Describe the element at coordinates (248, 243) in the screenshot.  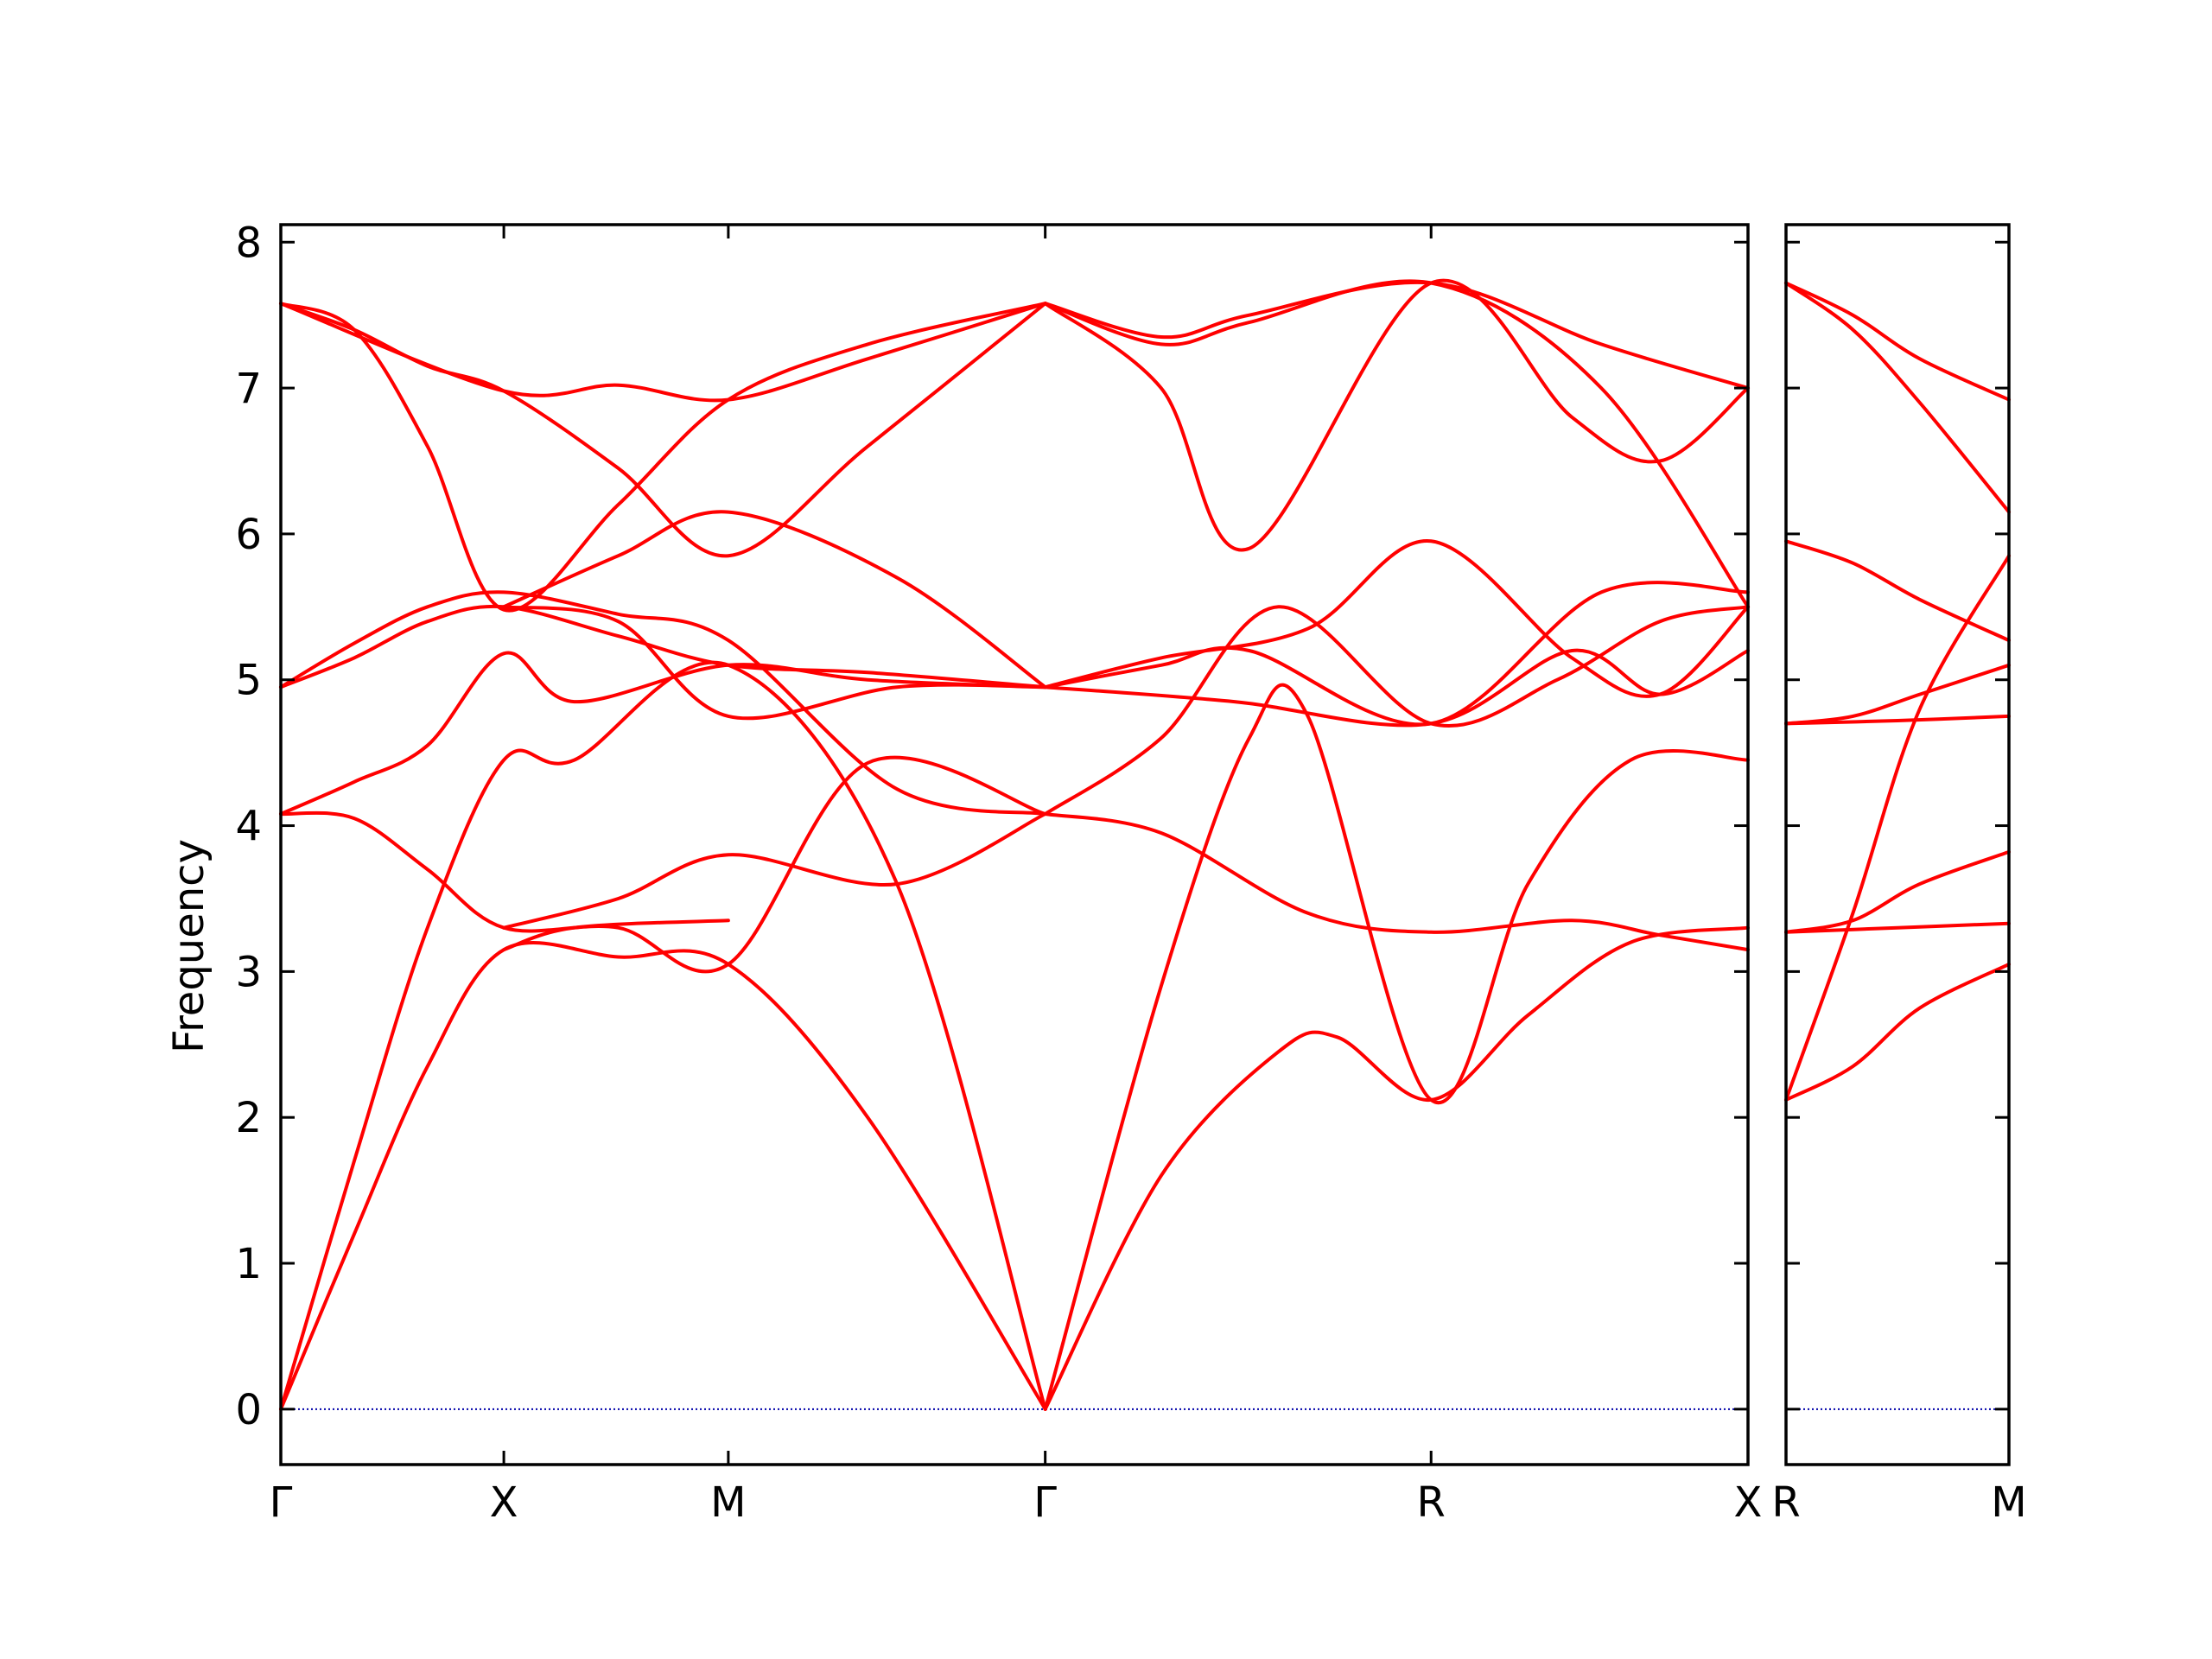
I see `y-tick-label: 8` at that location.